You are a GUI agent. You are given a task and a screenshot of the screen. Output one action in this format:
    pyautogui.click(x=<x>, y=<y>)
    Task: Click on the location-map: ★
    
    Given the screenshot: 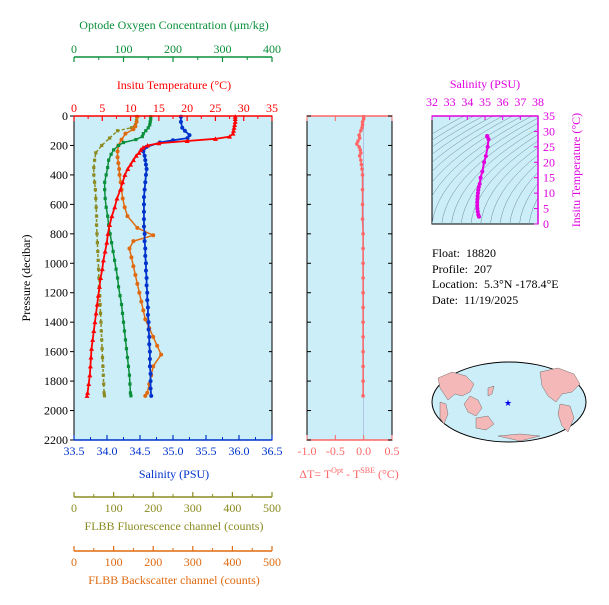 What is the action you would take?
    pyautogui.click(x=509, y=402)
    